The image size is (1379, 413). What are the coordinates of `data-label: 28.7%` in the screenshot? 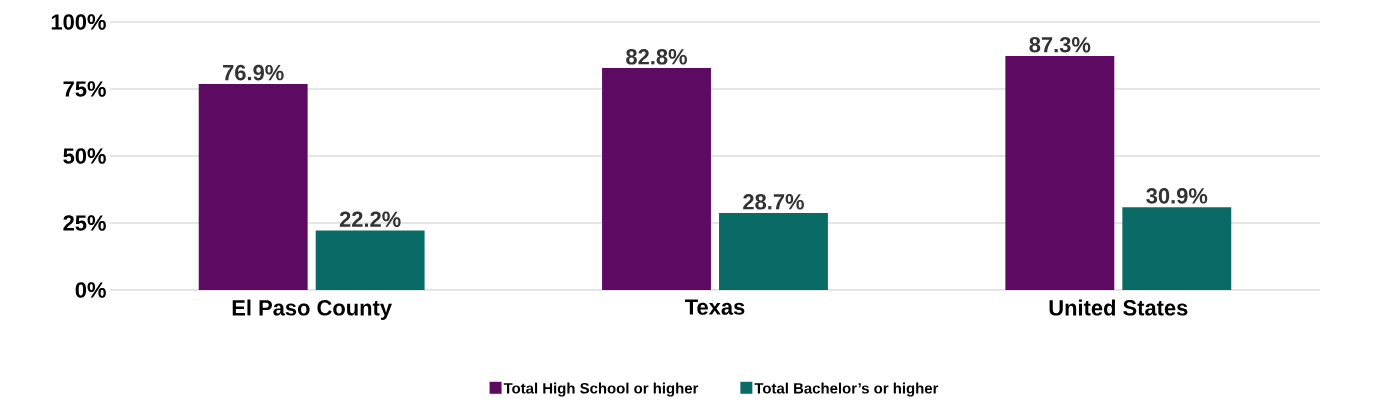 It's located at (773, 202).